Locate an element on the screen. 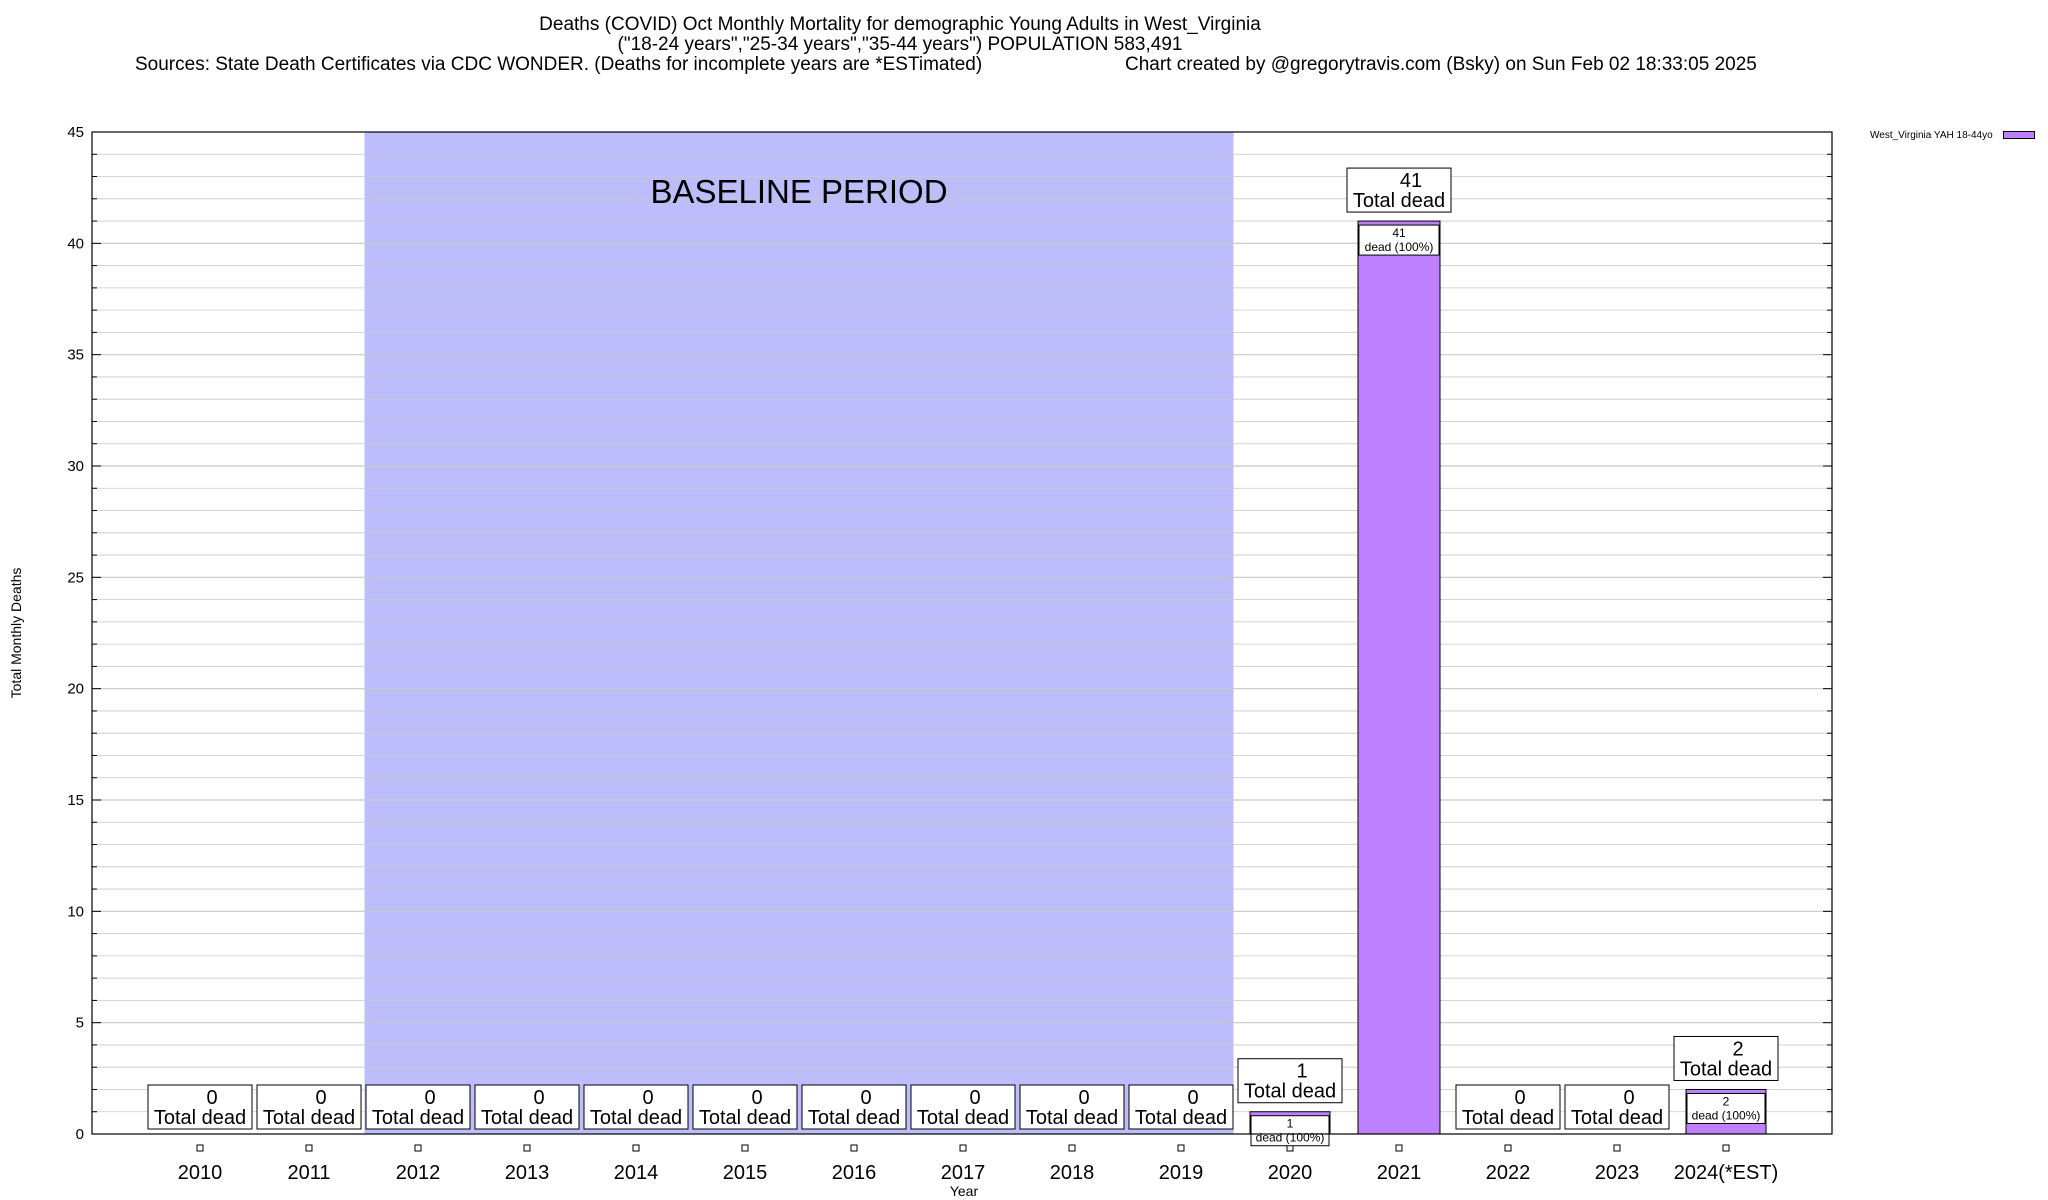  x-tick-label: 2021 is located at coordinates (1399, 1173).